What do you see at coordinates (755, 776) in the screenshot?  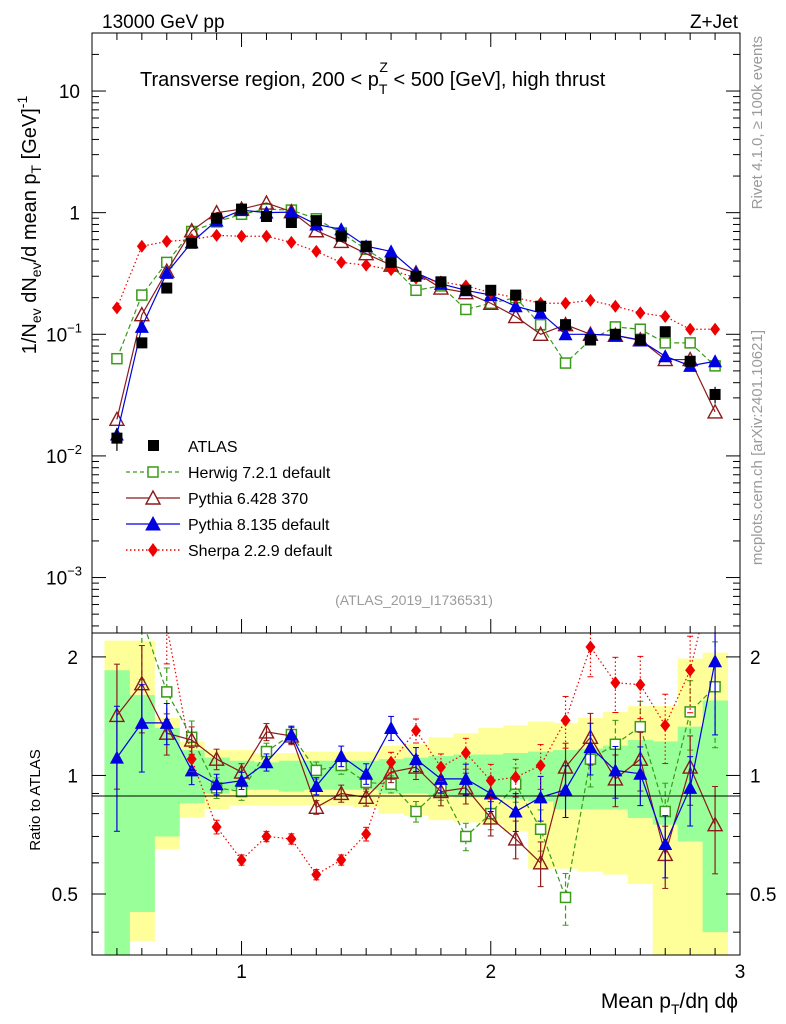 I see `ratio-tick-1-right: 1` at bounding box center [755, 776].